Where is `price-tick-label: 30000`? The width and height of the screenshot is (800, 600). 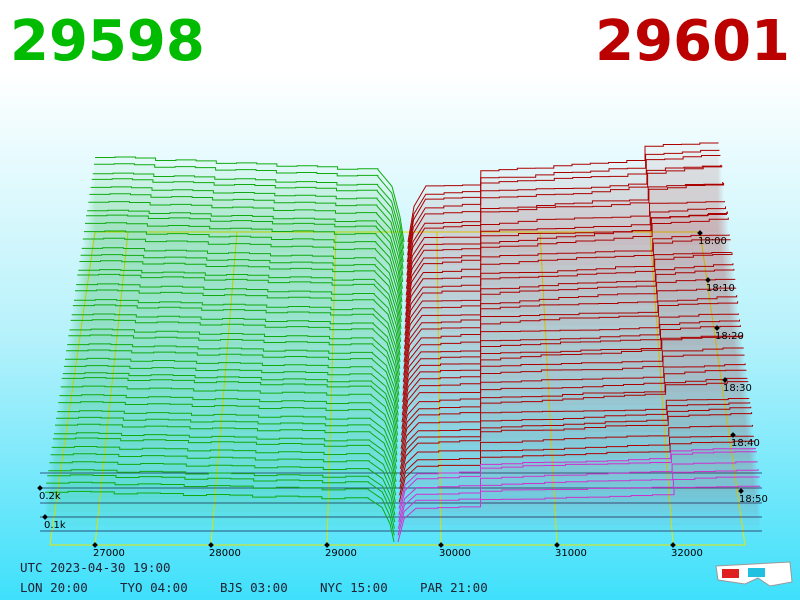
price-tick-label: 30000 is located at coordinates (455, 553).